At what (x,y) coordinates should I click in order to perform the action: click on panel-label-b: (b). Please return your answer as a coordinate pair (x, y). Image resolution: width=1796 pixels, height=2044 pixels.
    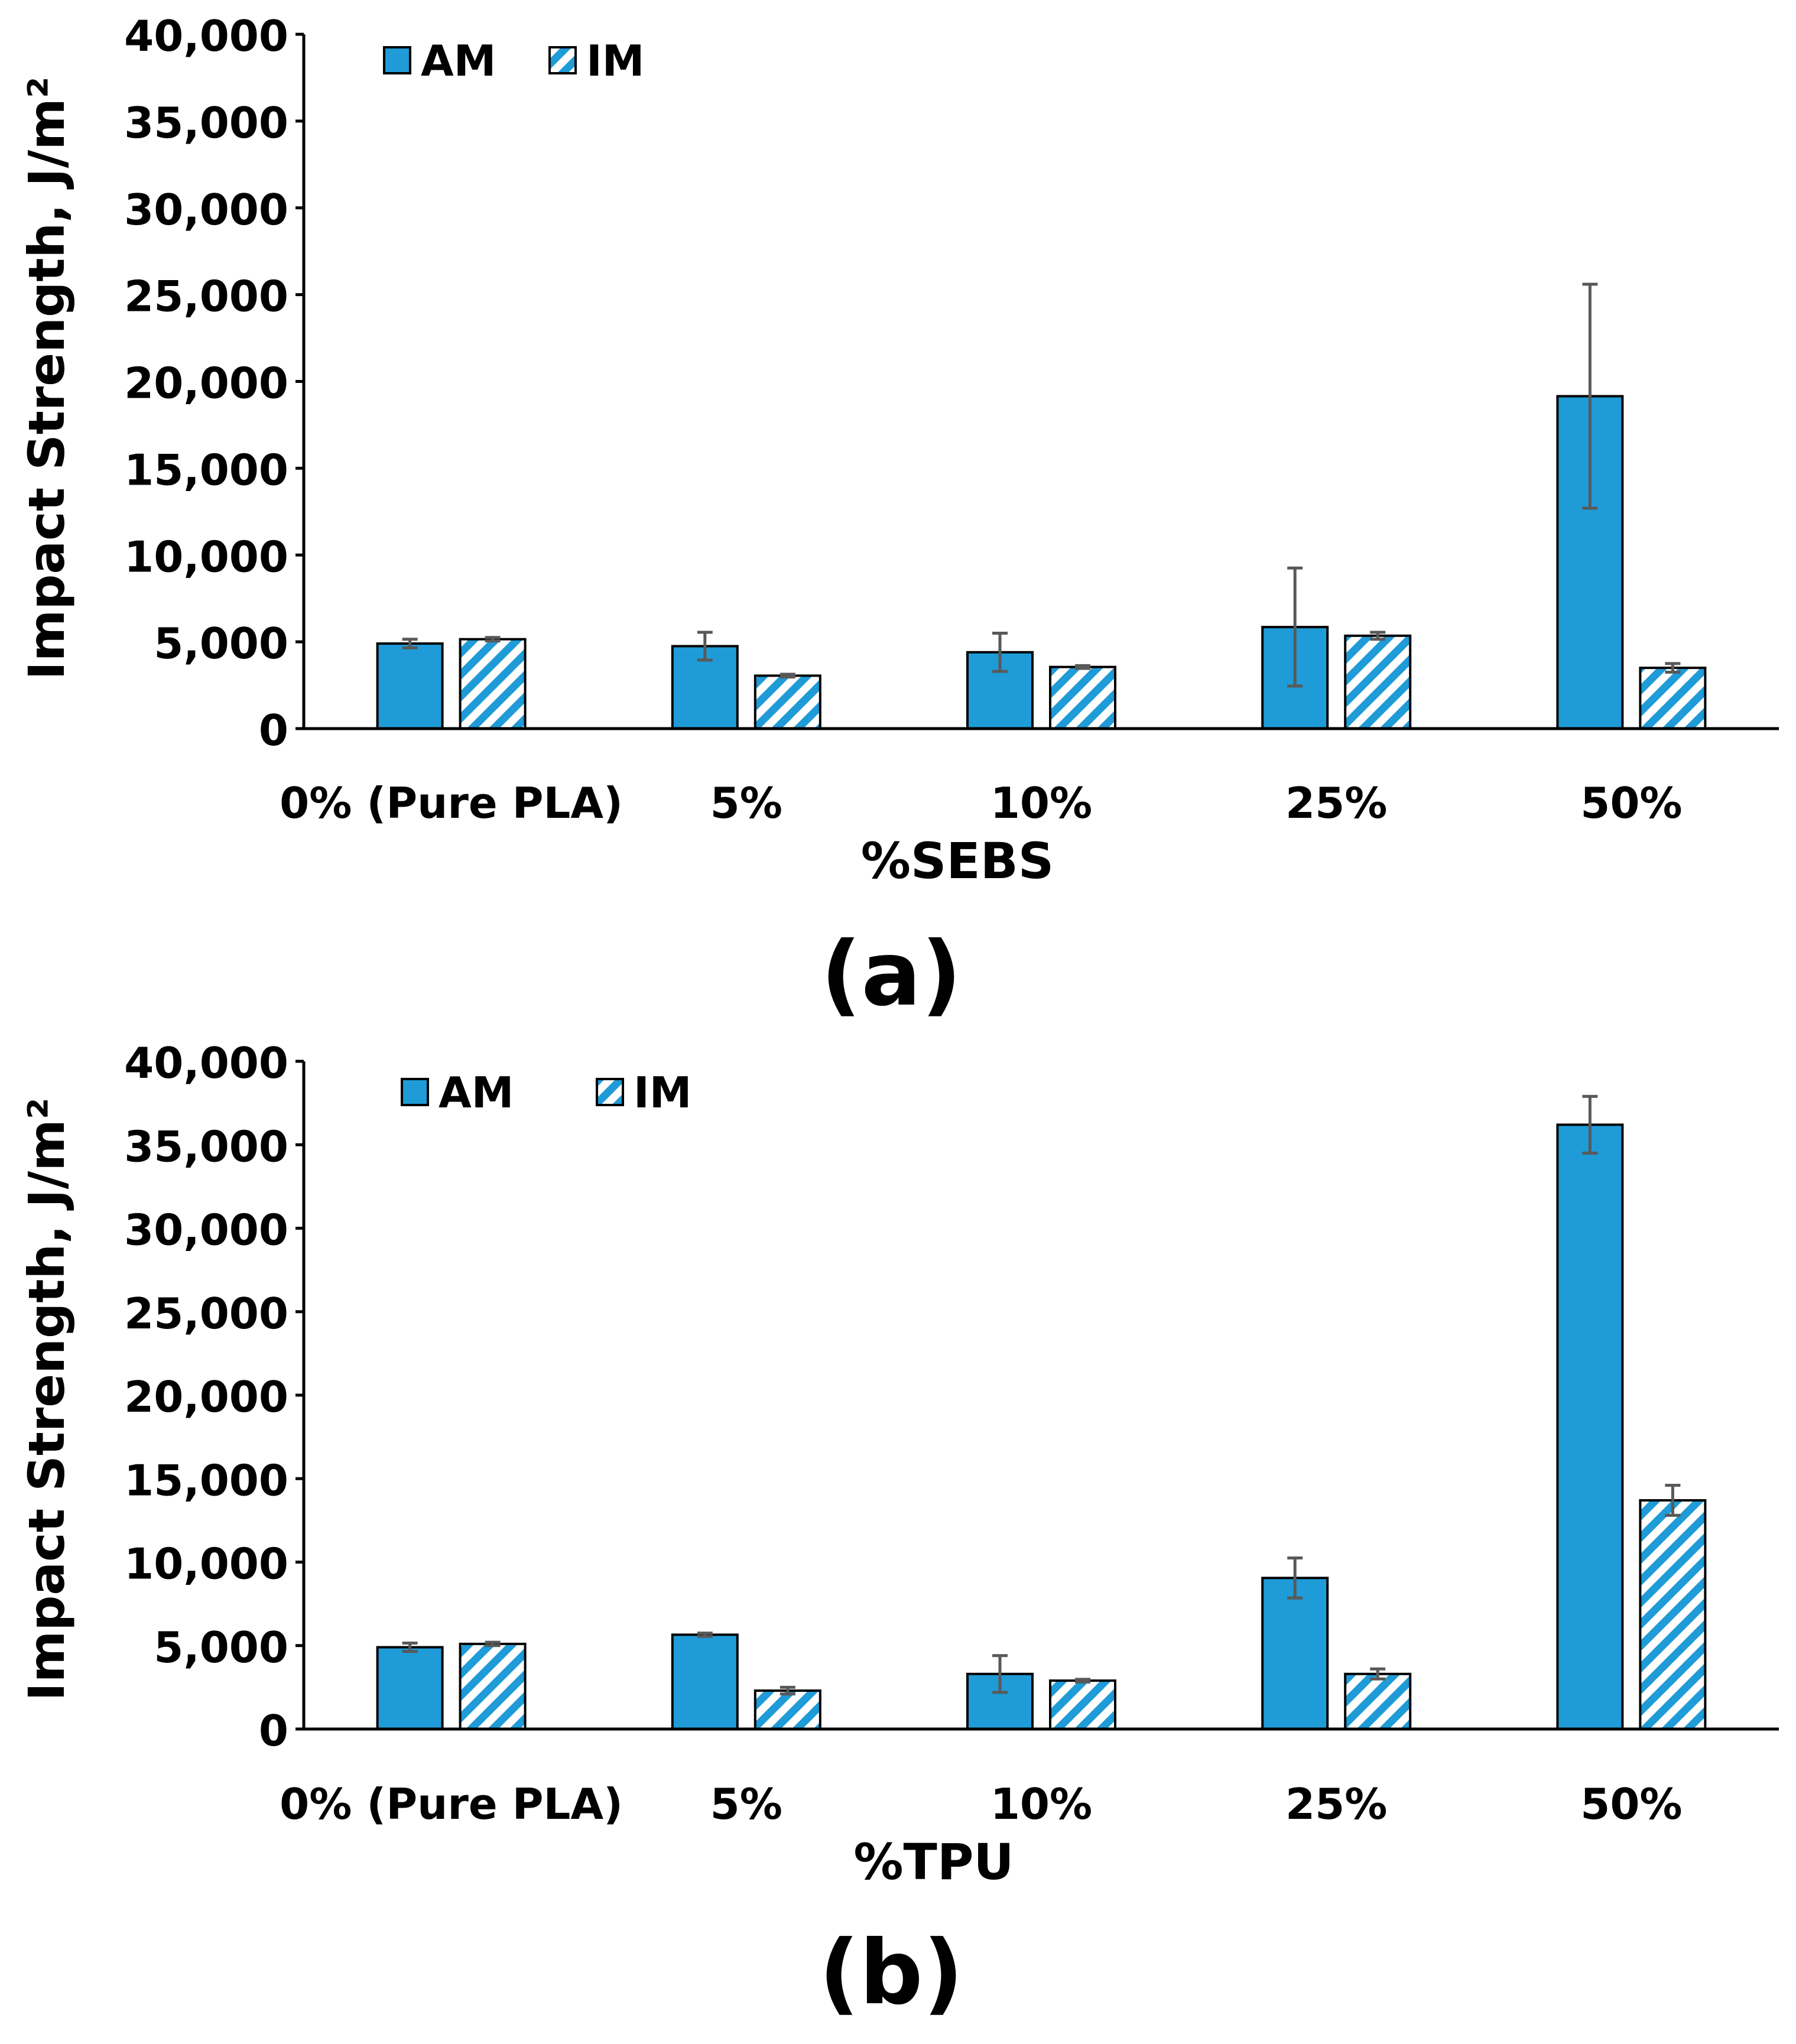
    Looking at the image, I should click on (891, 1973).